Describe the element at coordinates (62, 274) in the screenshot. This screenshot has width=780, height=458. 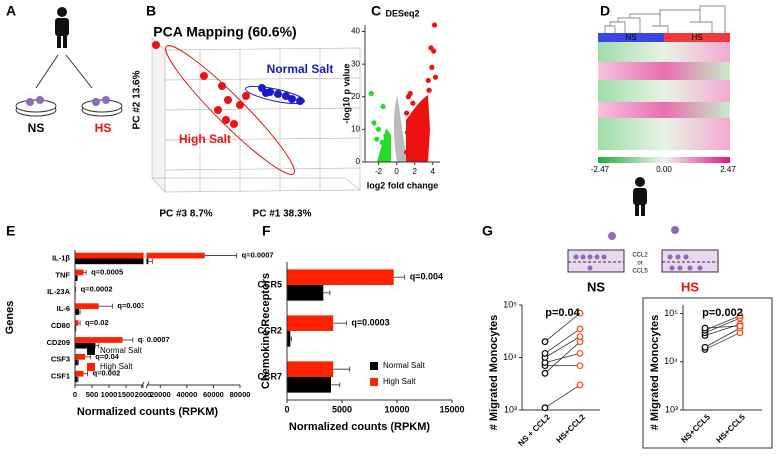
I see `category-label: TNF` at that location.